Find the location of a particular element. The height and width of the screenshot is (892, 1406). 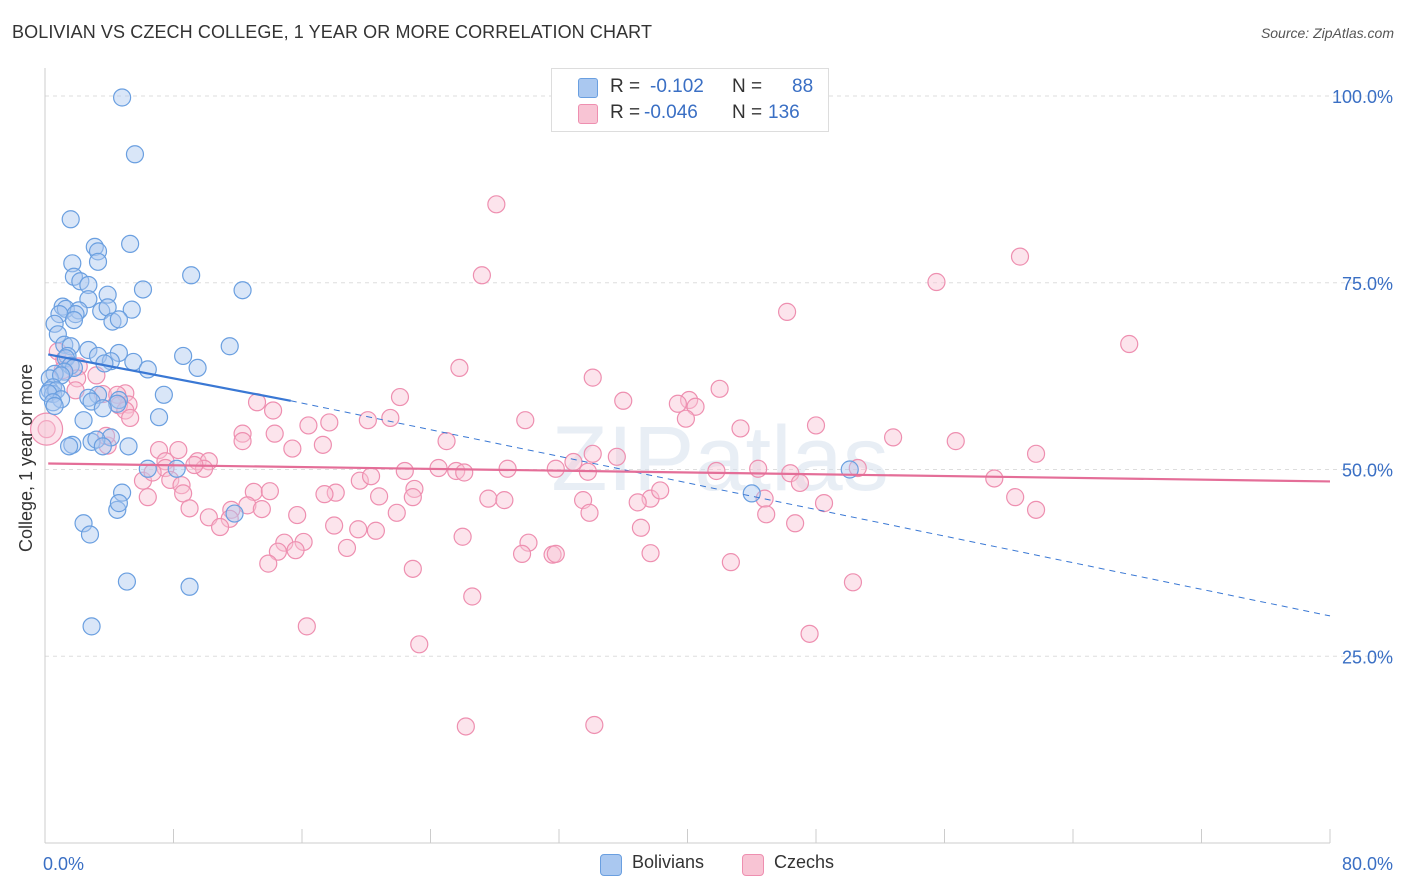

y-tick-labels: 25.0% 50.0% 75.0% 100.0% is located at coordinates (1362, 377).